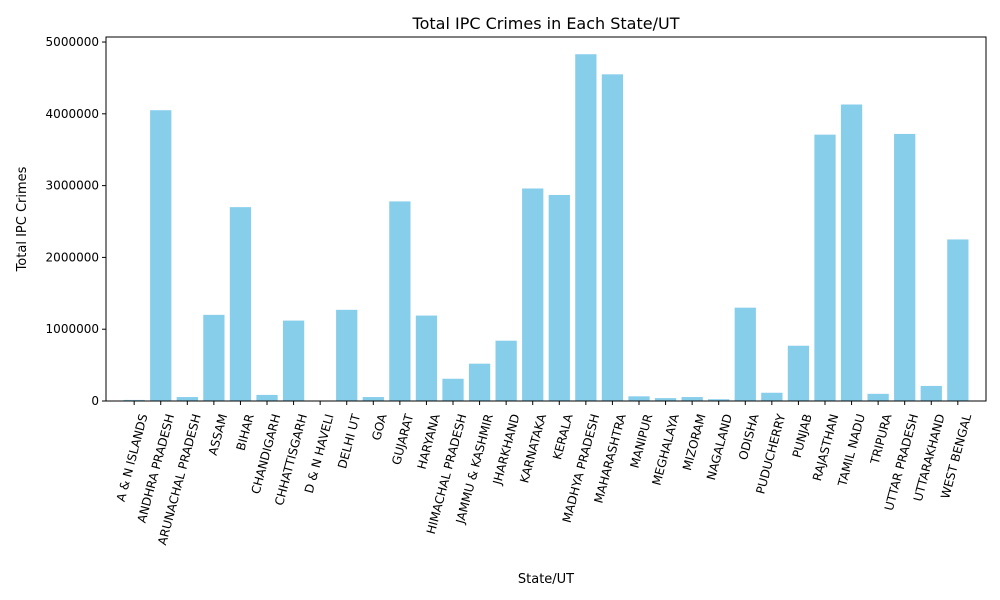 Image resolution: width=1000 pixels, height=600 pixels. What do you see at coordinates (958, 320) in the screenshot?
I see `bar-west-bengal` at bounding box center [958, 320].